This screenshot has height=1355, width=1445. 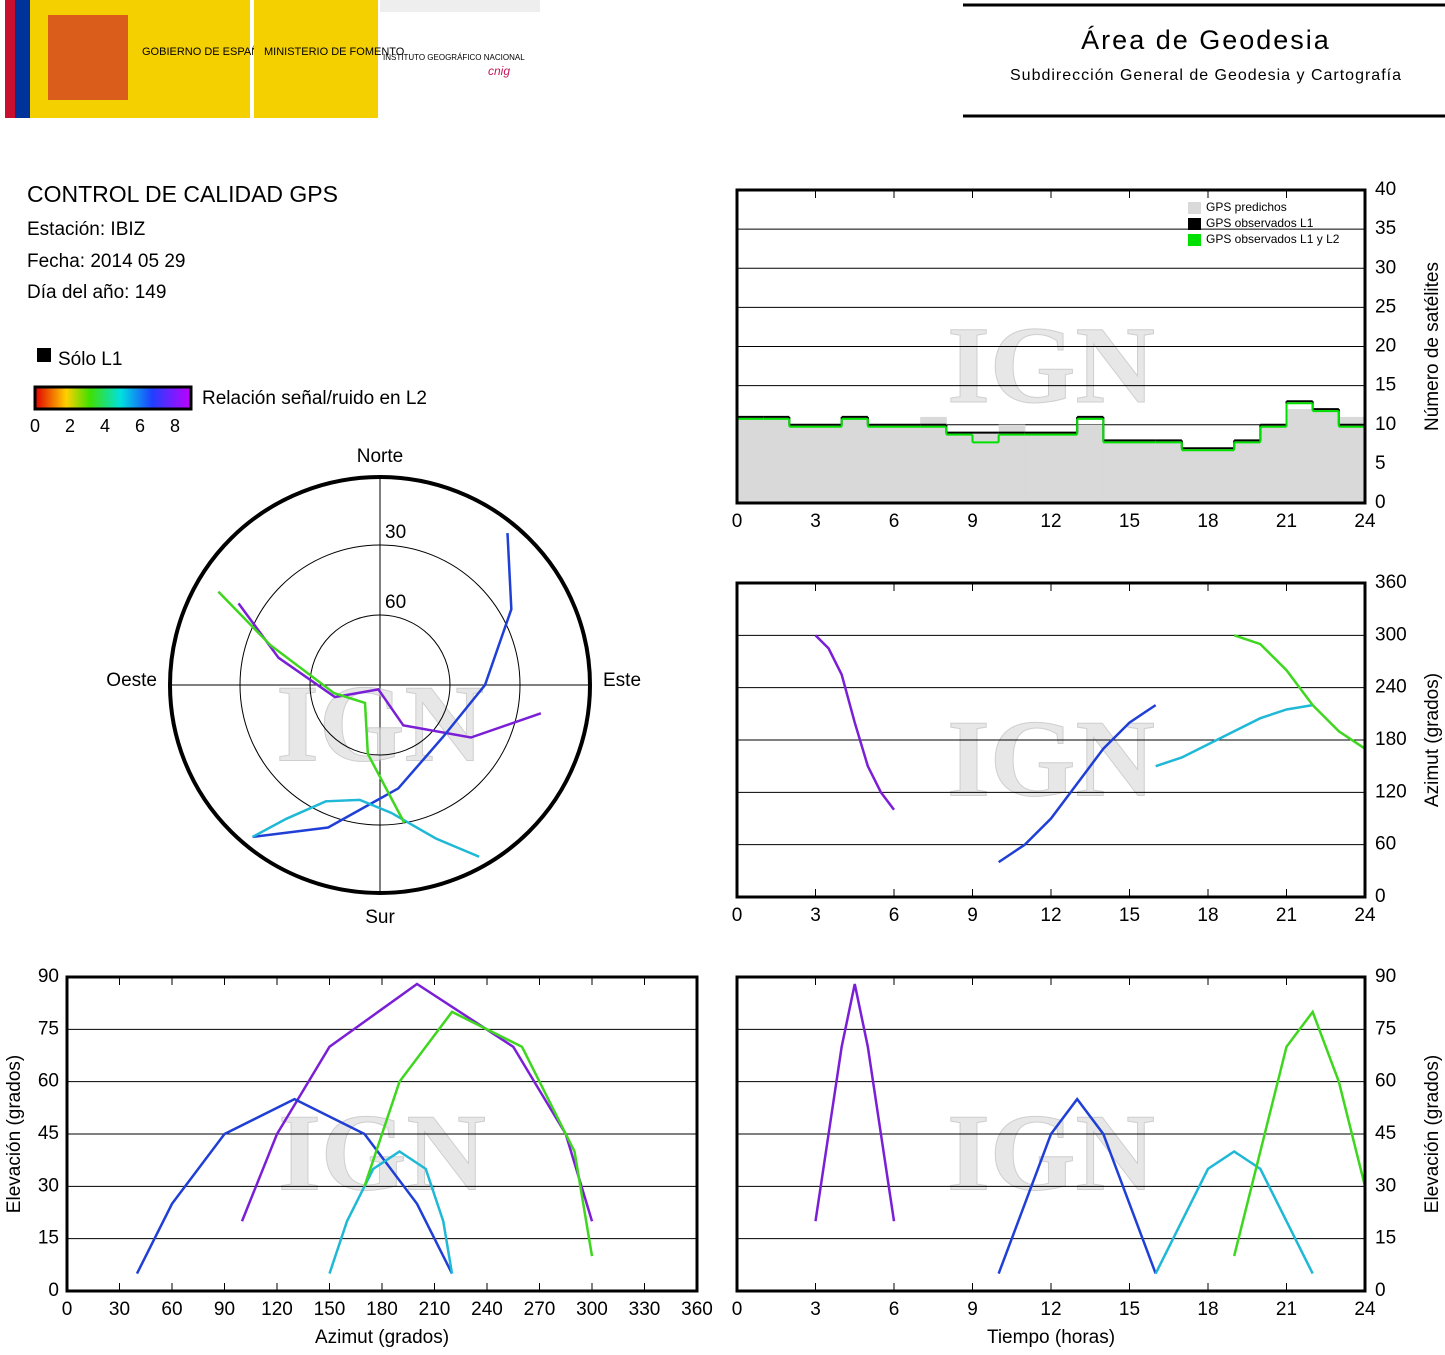 I want to click on eu-strip, so click(x=22, y=59).